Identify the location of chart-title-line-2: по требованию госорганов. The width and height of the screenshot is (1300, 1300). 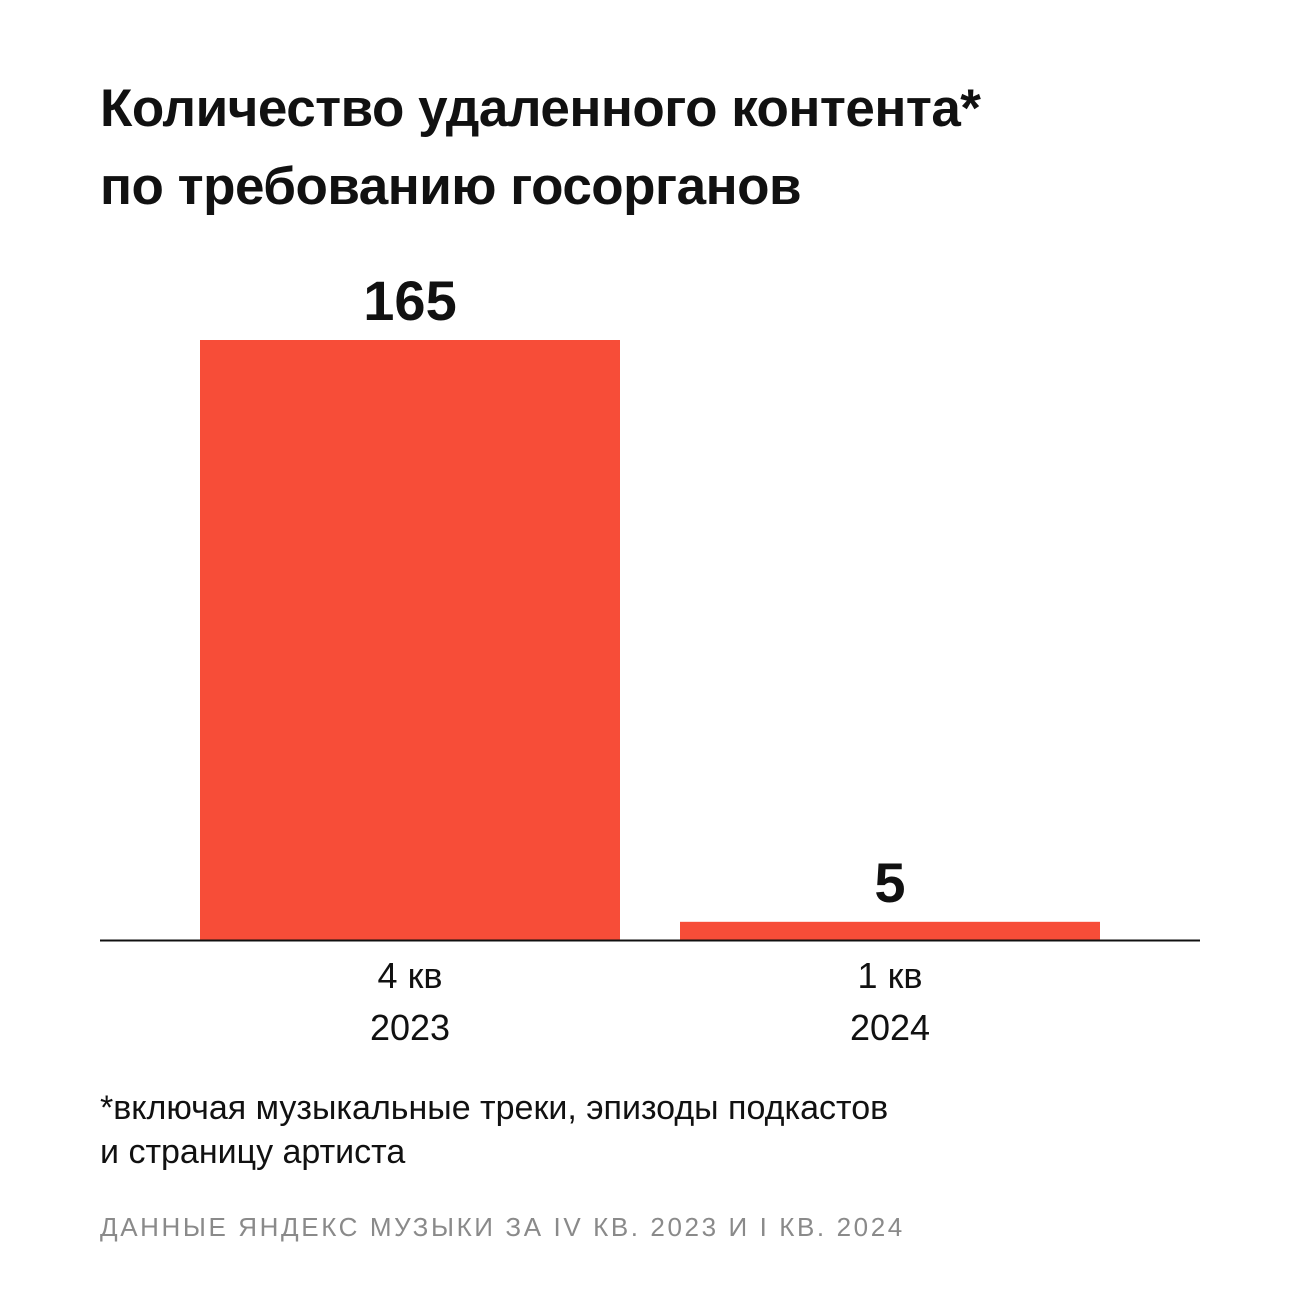
(451, 186).